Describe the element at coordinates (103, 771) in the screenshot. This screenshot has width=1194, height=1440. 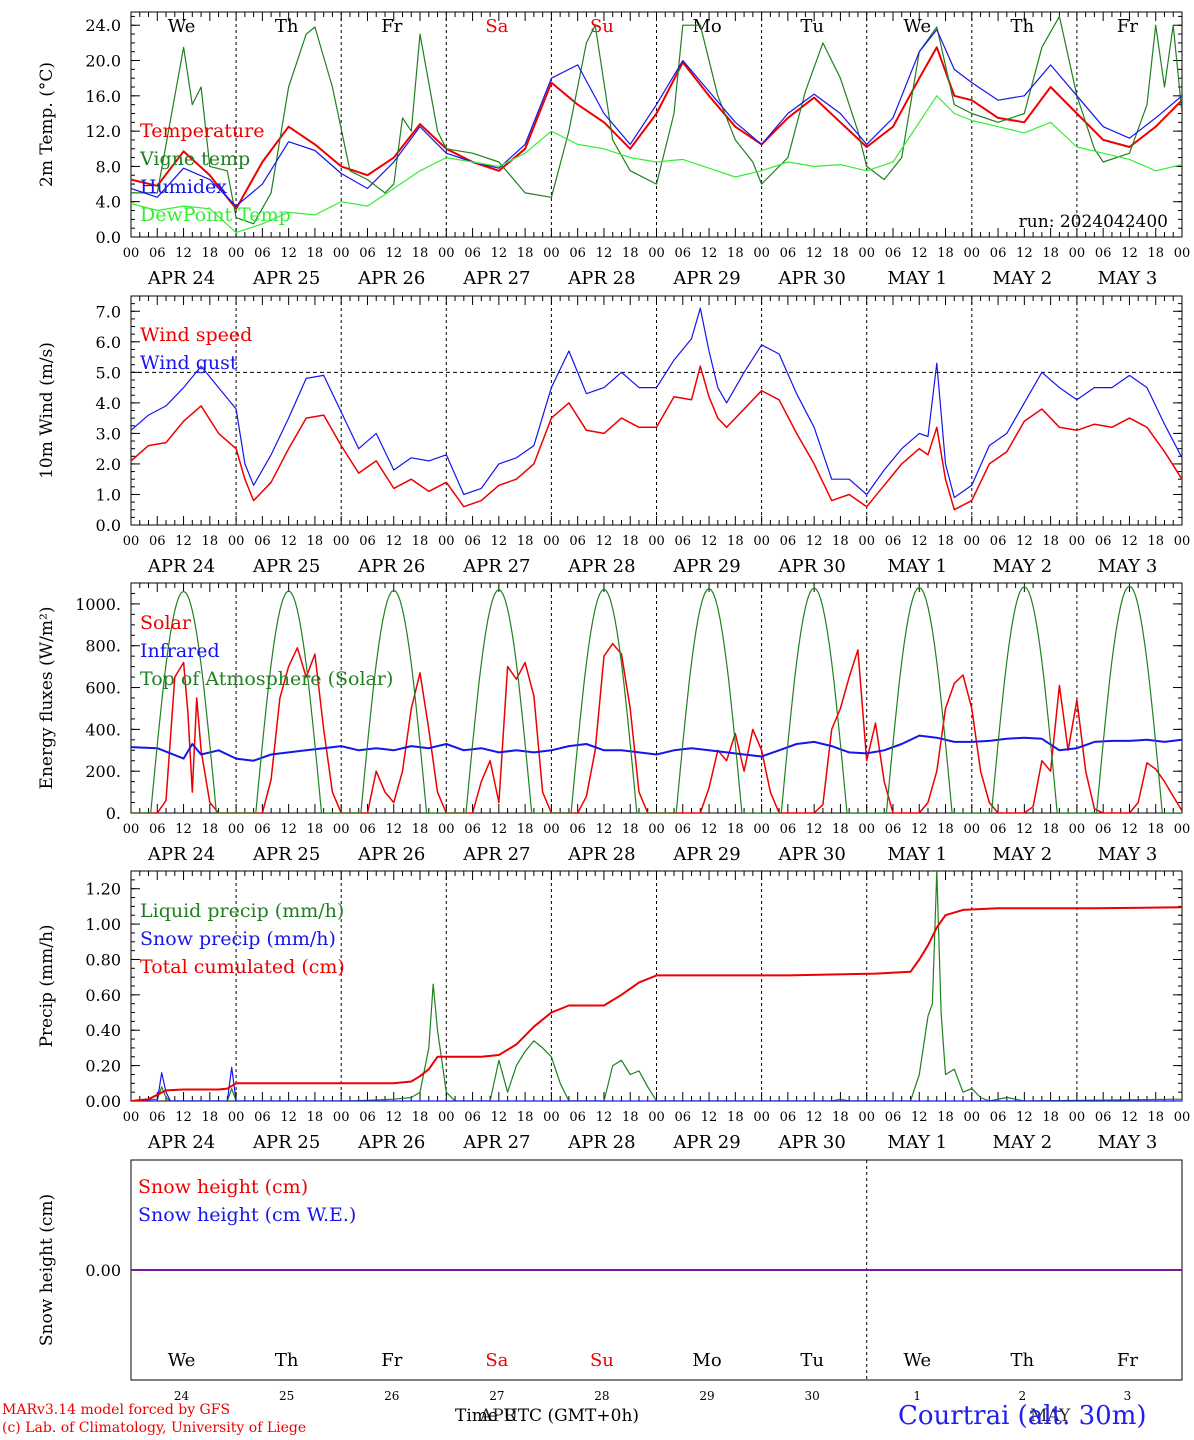
I see `y-tick-label: 200.` at that location.